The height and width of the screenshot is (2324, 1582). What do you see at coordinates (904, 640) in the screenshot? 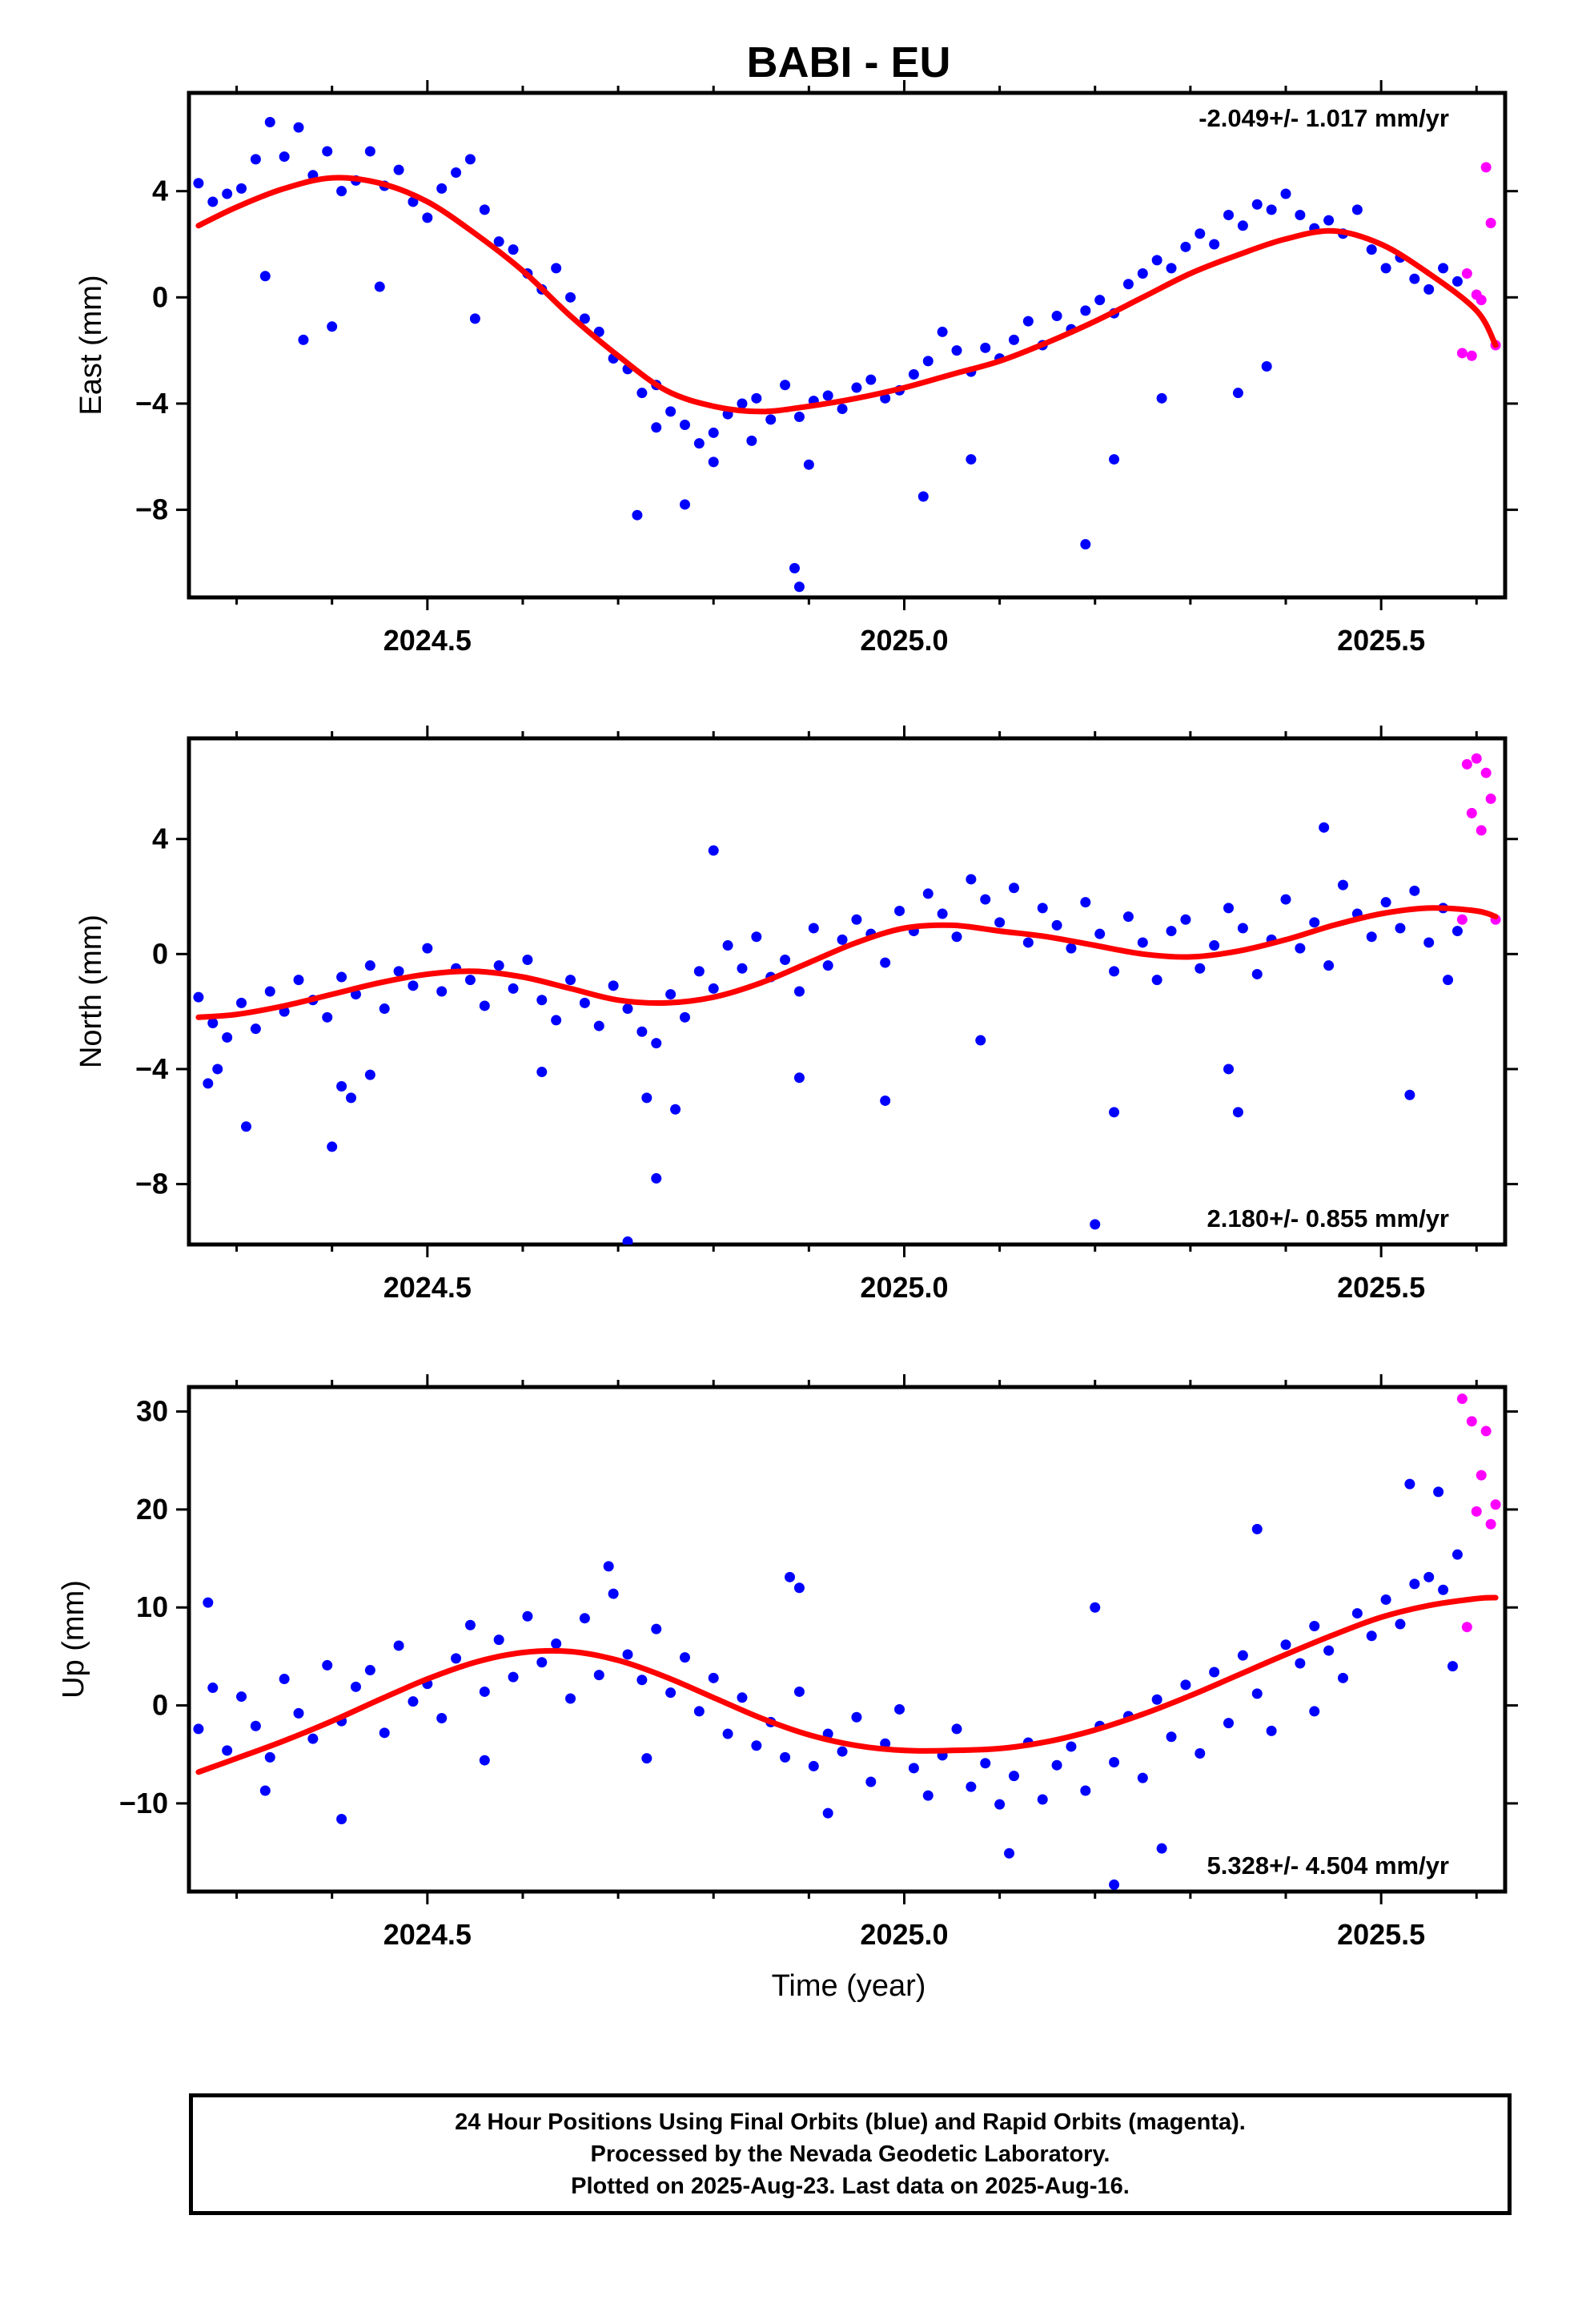
I see `x-tick-label: 2025.0` at bounding box center [904, 640].